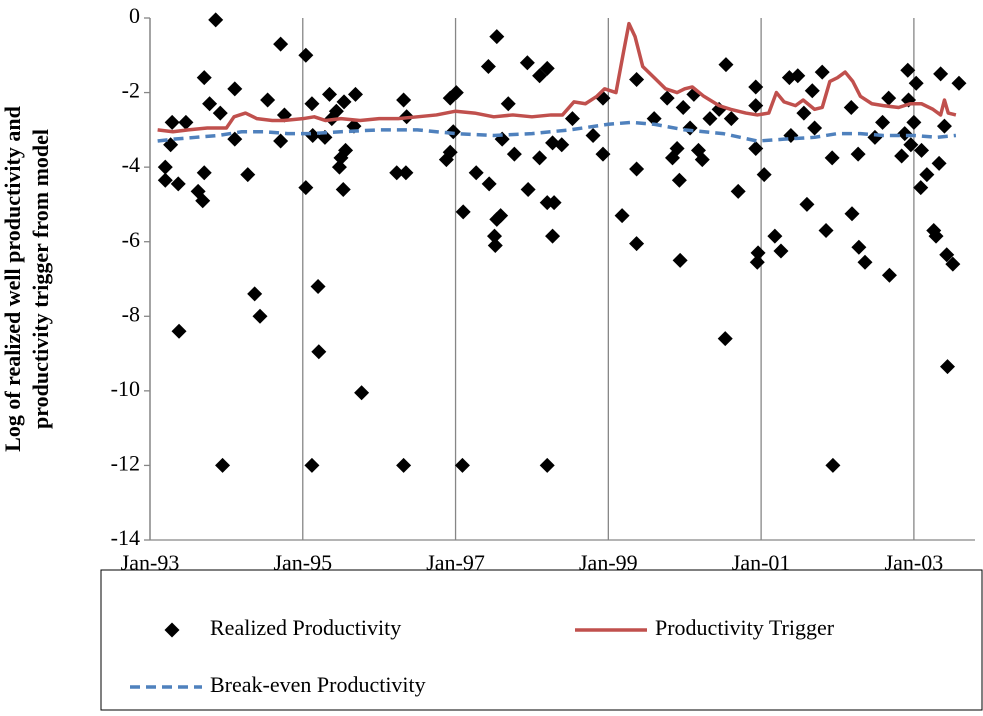 This screenshot has height=716, width=983. What do you see at coordinates (40, 279) in the screenshot?
I see `y-axis-label-line: productivity trigger from model` at bounding box center [40, 279].